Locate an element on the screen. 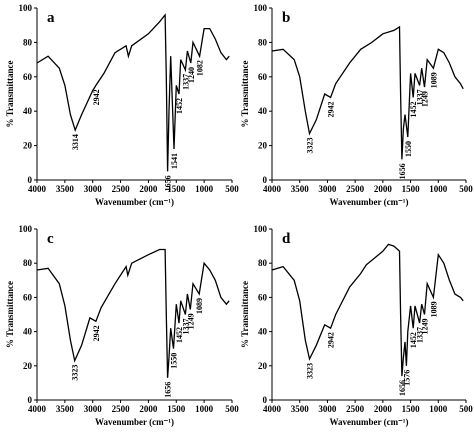 The image size is (474, 437). panel-label: d is located at coordinates (286, 239).